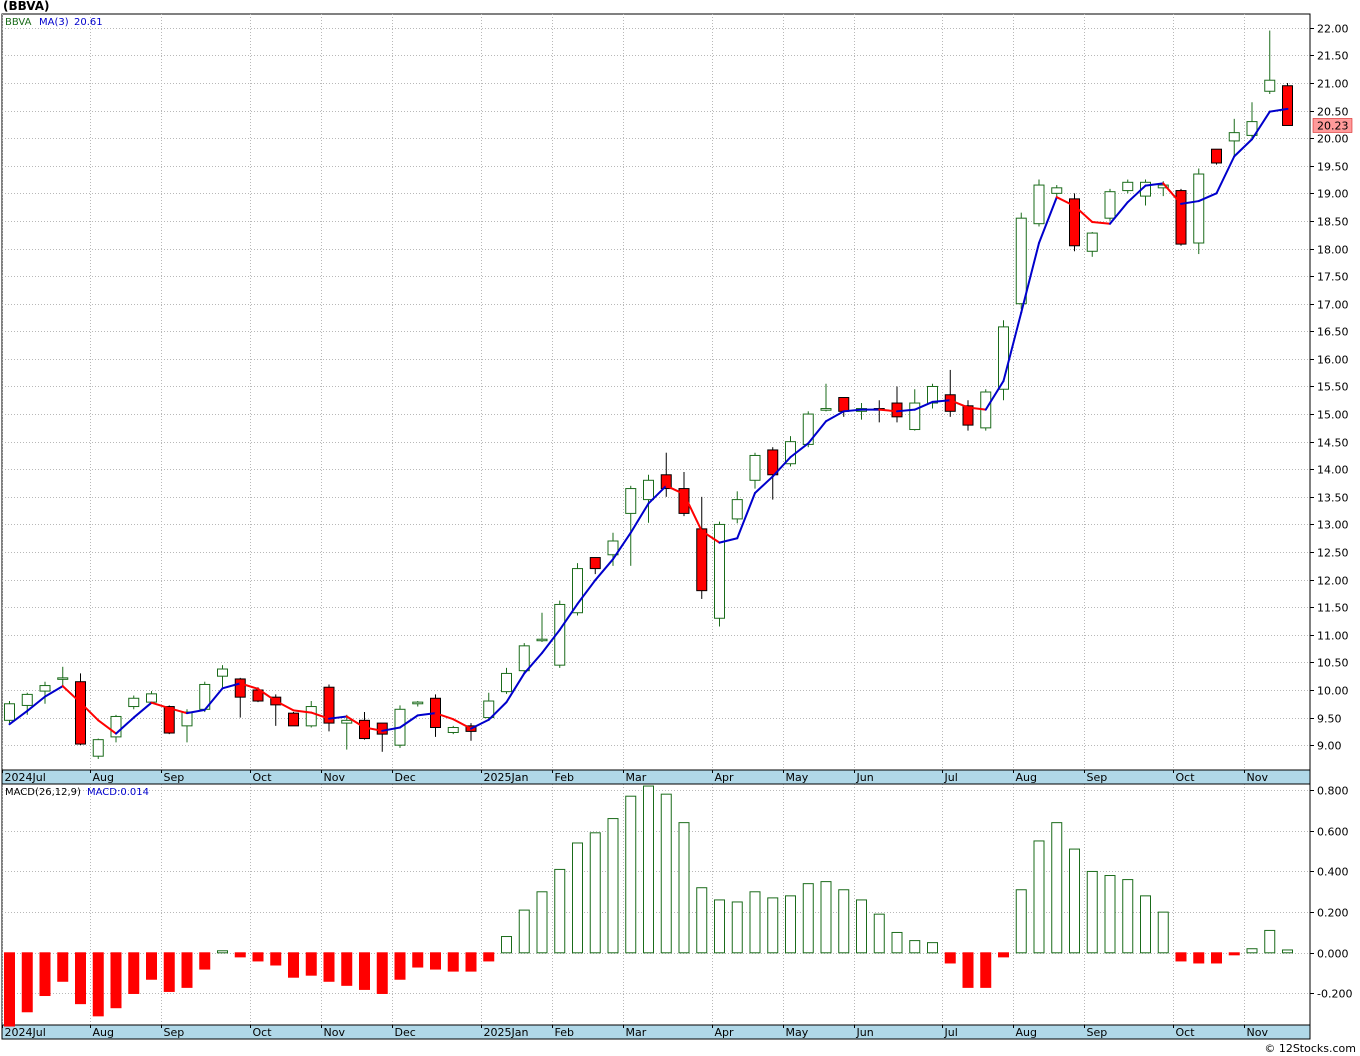 The width and height of the screenshot is (1360, 1056). I want to click on price-tick-label: 18.00, so click(1333, 250).